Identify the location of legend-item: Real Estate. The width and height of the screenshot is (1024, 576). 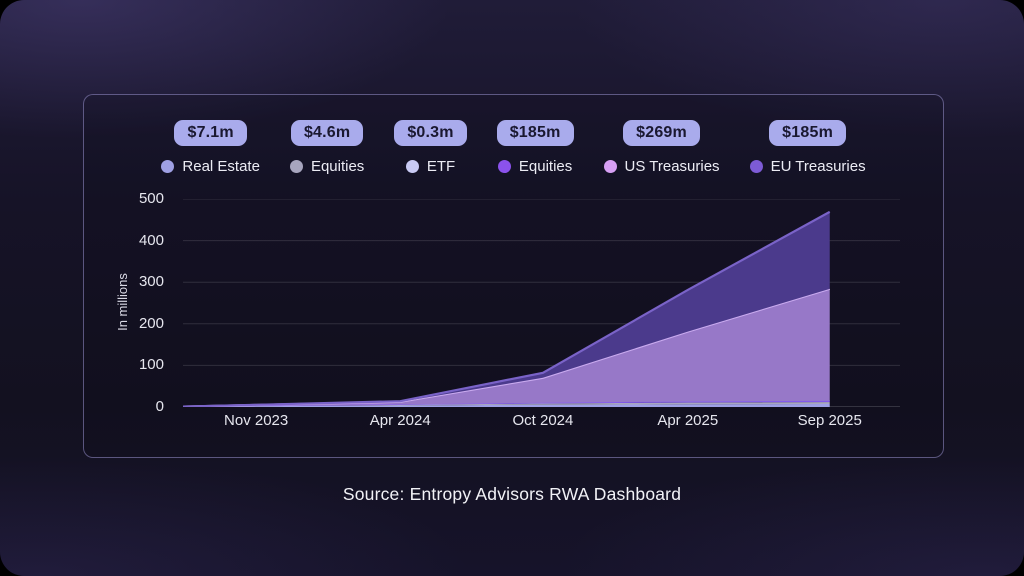
(210, 166).